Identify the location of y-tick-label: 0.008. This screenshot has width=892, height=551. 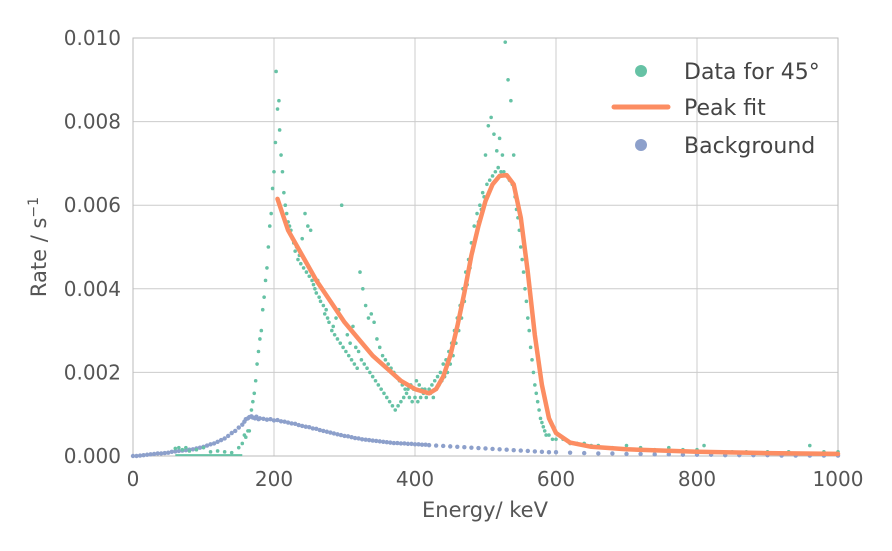
(92, 122).